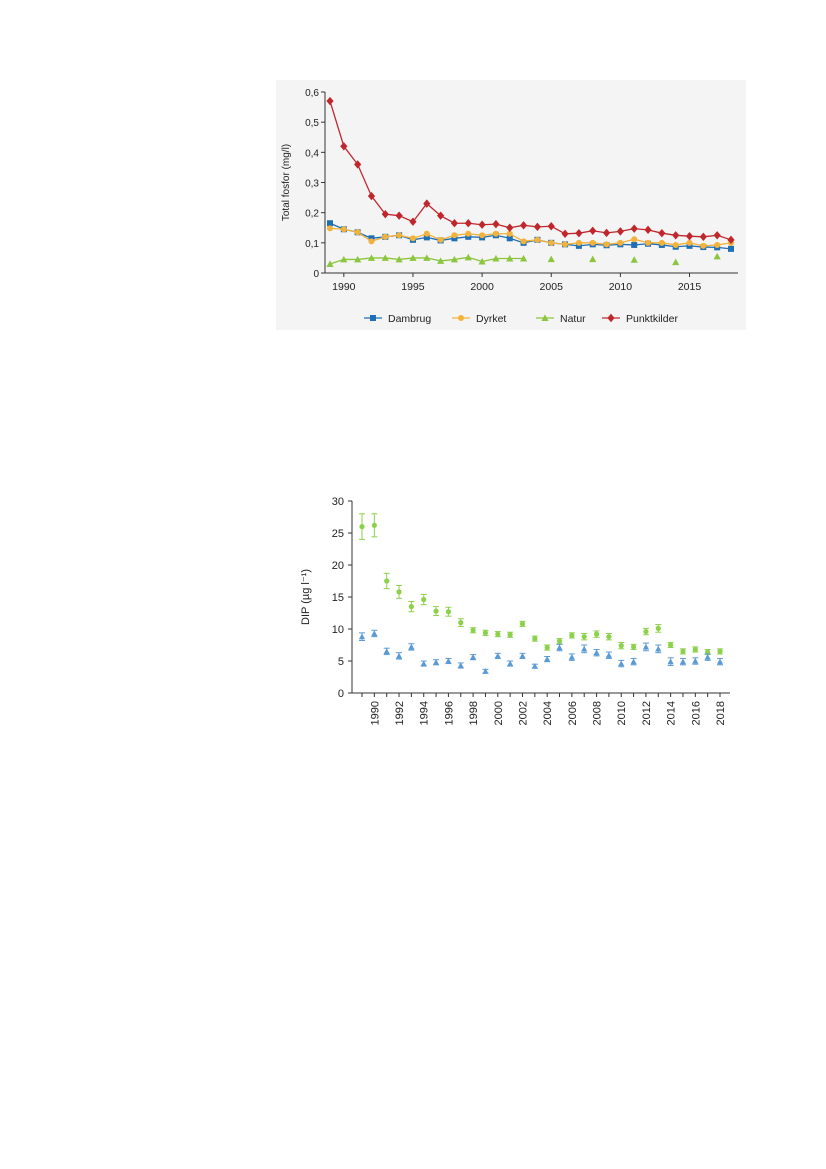 The height and width of the screenshot is (1169, 826). I want to click on x-tick-label: 2015, so click(690, 287).